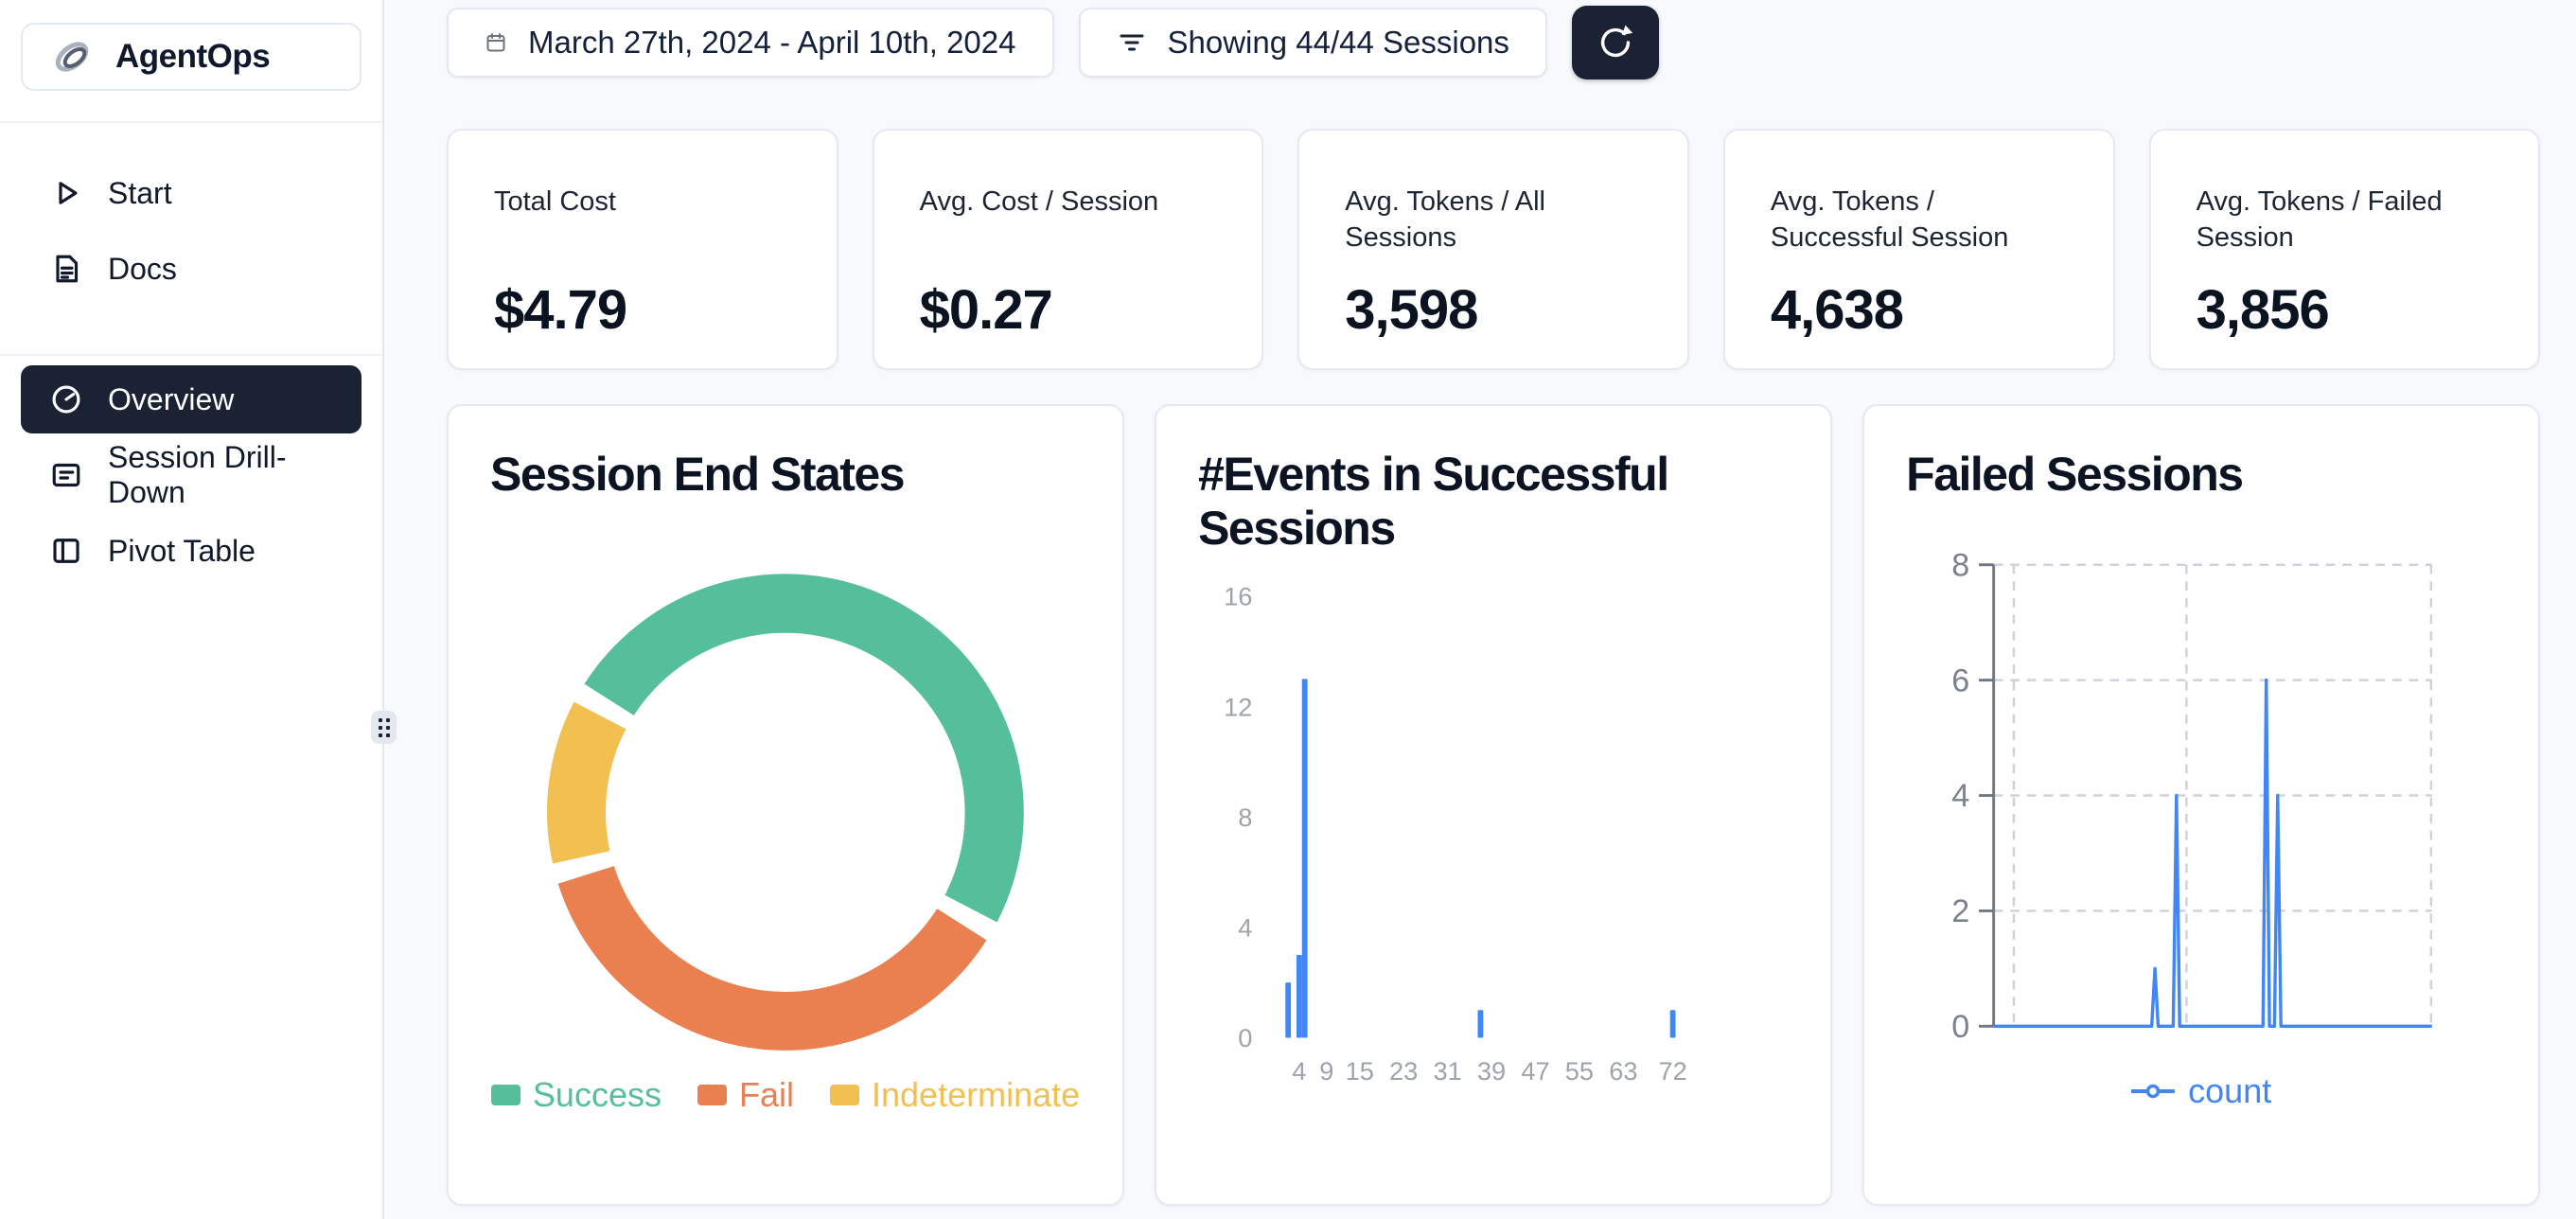 Image resolution: width=2576 pixels, height=1219 pixels. Describe the element at coordinates (171, 398) in the screenshot. I see `sidebar-item-label: Overview` at that location.